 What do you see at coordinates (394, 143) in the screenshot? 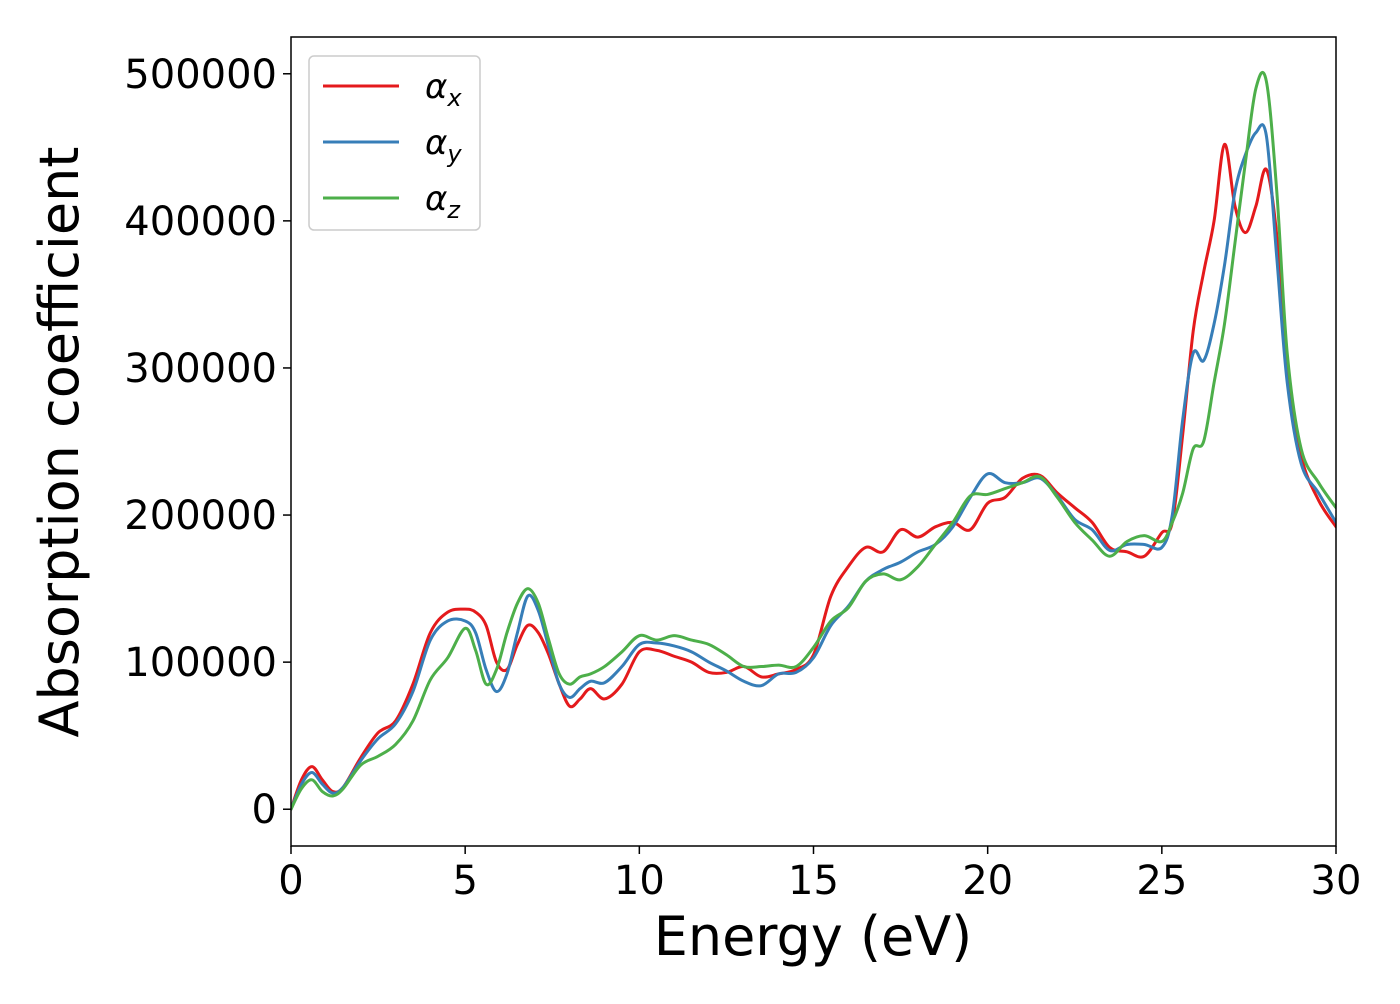
I see `legend: αx αy αz` at bounding box center [394, 143].